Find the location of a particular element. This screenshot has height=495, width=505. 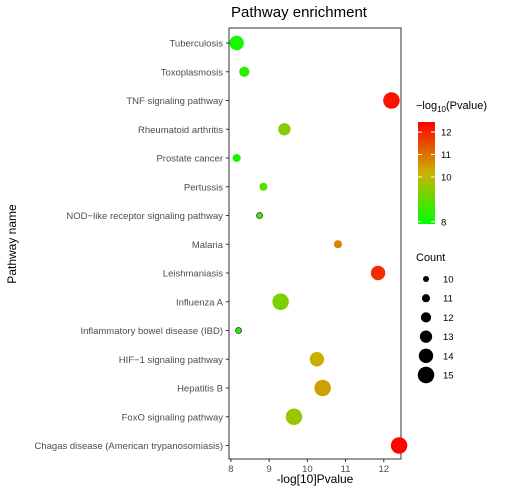

size-legend-label: 14 is located at coordinates (448, 356).